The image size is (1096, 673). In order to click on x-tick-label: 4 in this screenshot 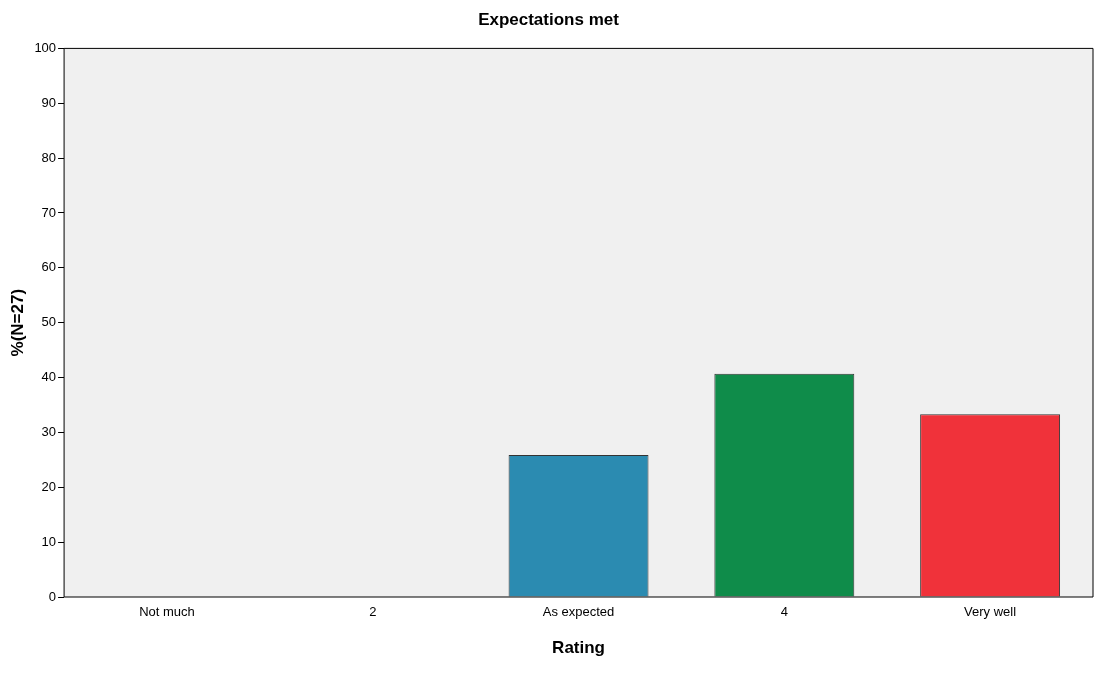, I will do `click(784, 612)`.